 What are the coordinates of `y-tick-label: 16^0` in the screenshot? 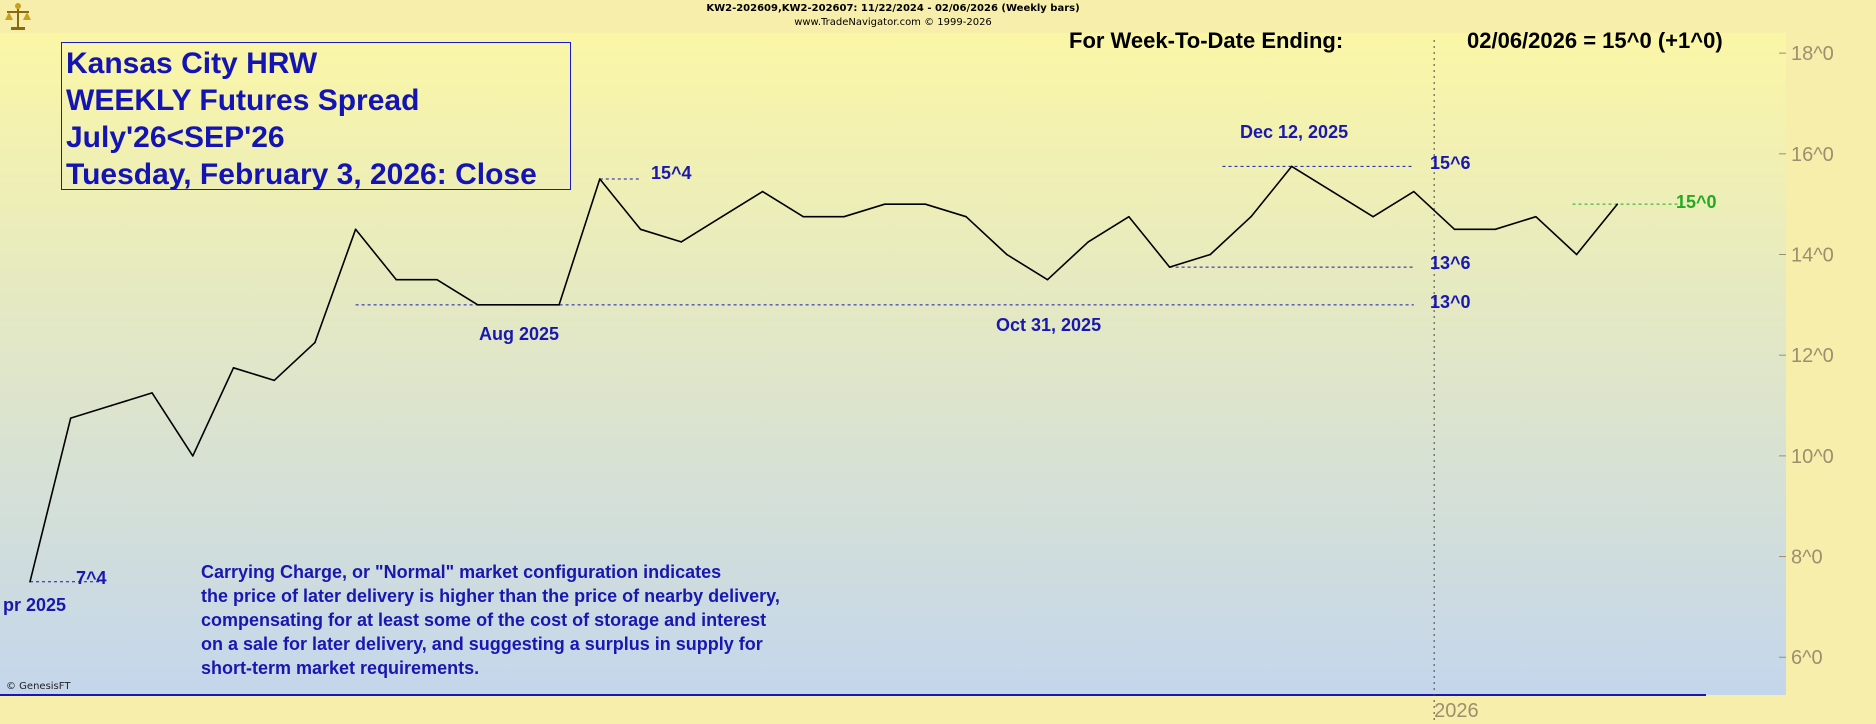 It's located at (1812, 155).